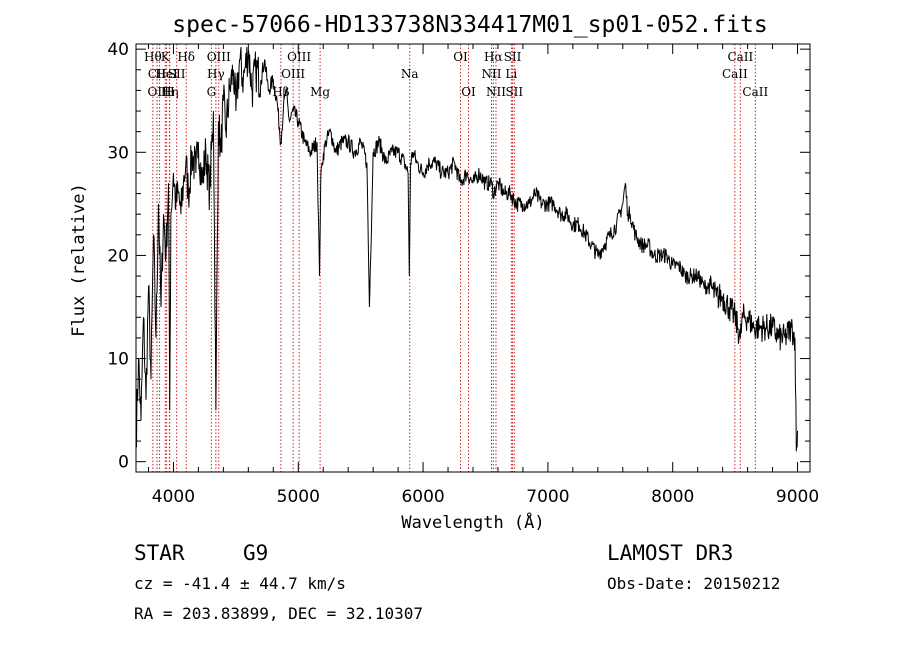 Image resolution: width=900 pixels, height=649 pixels. I want to click on line-label-2: OIII, so click(160, 92).